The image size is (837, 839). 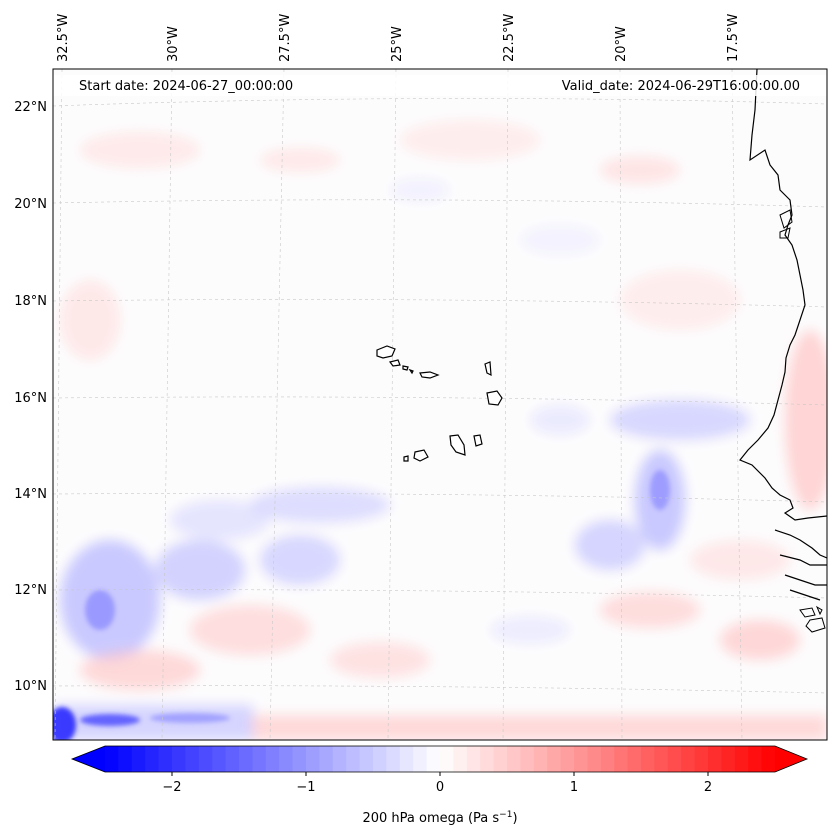 I want to click on valid-date-label: Valid_date: 2024-06-29T16:00:00.00, so click(x=681, y=86).